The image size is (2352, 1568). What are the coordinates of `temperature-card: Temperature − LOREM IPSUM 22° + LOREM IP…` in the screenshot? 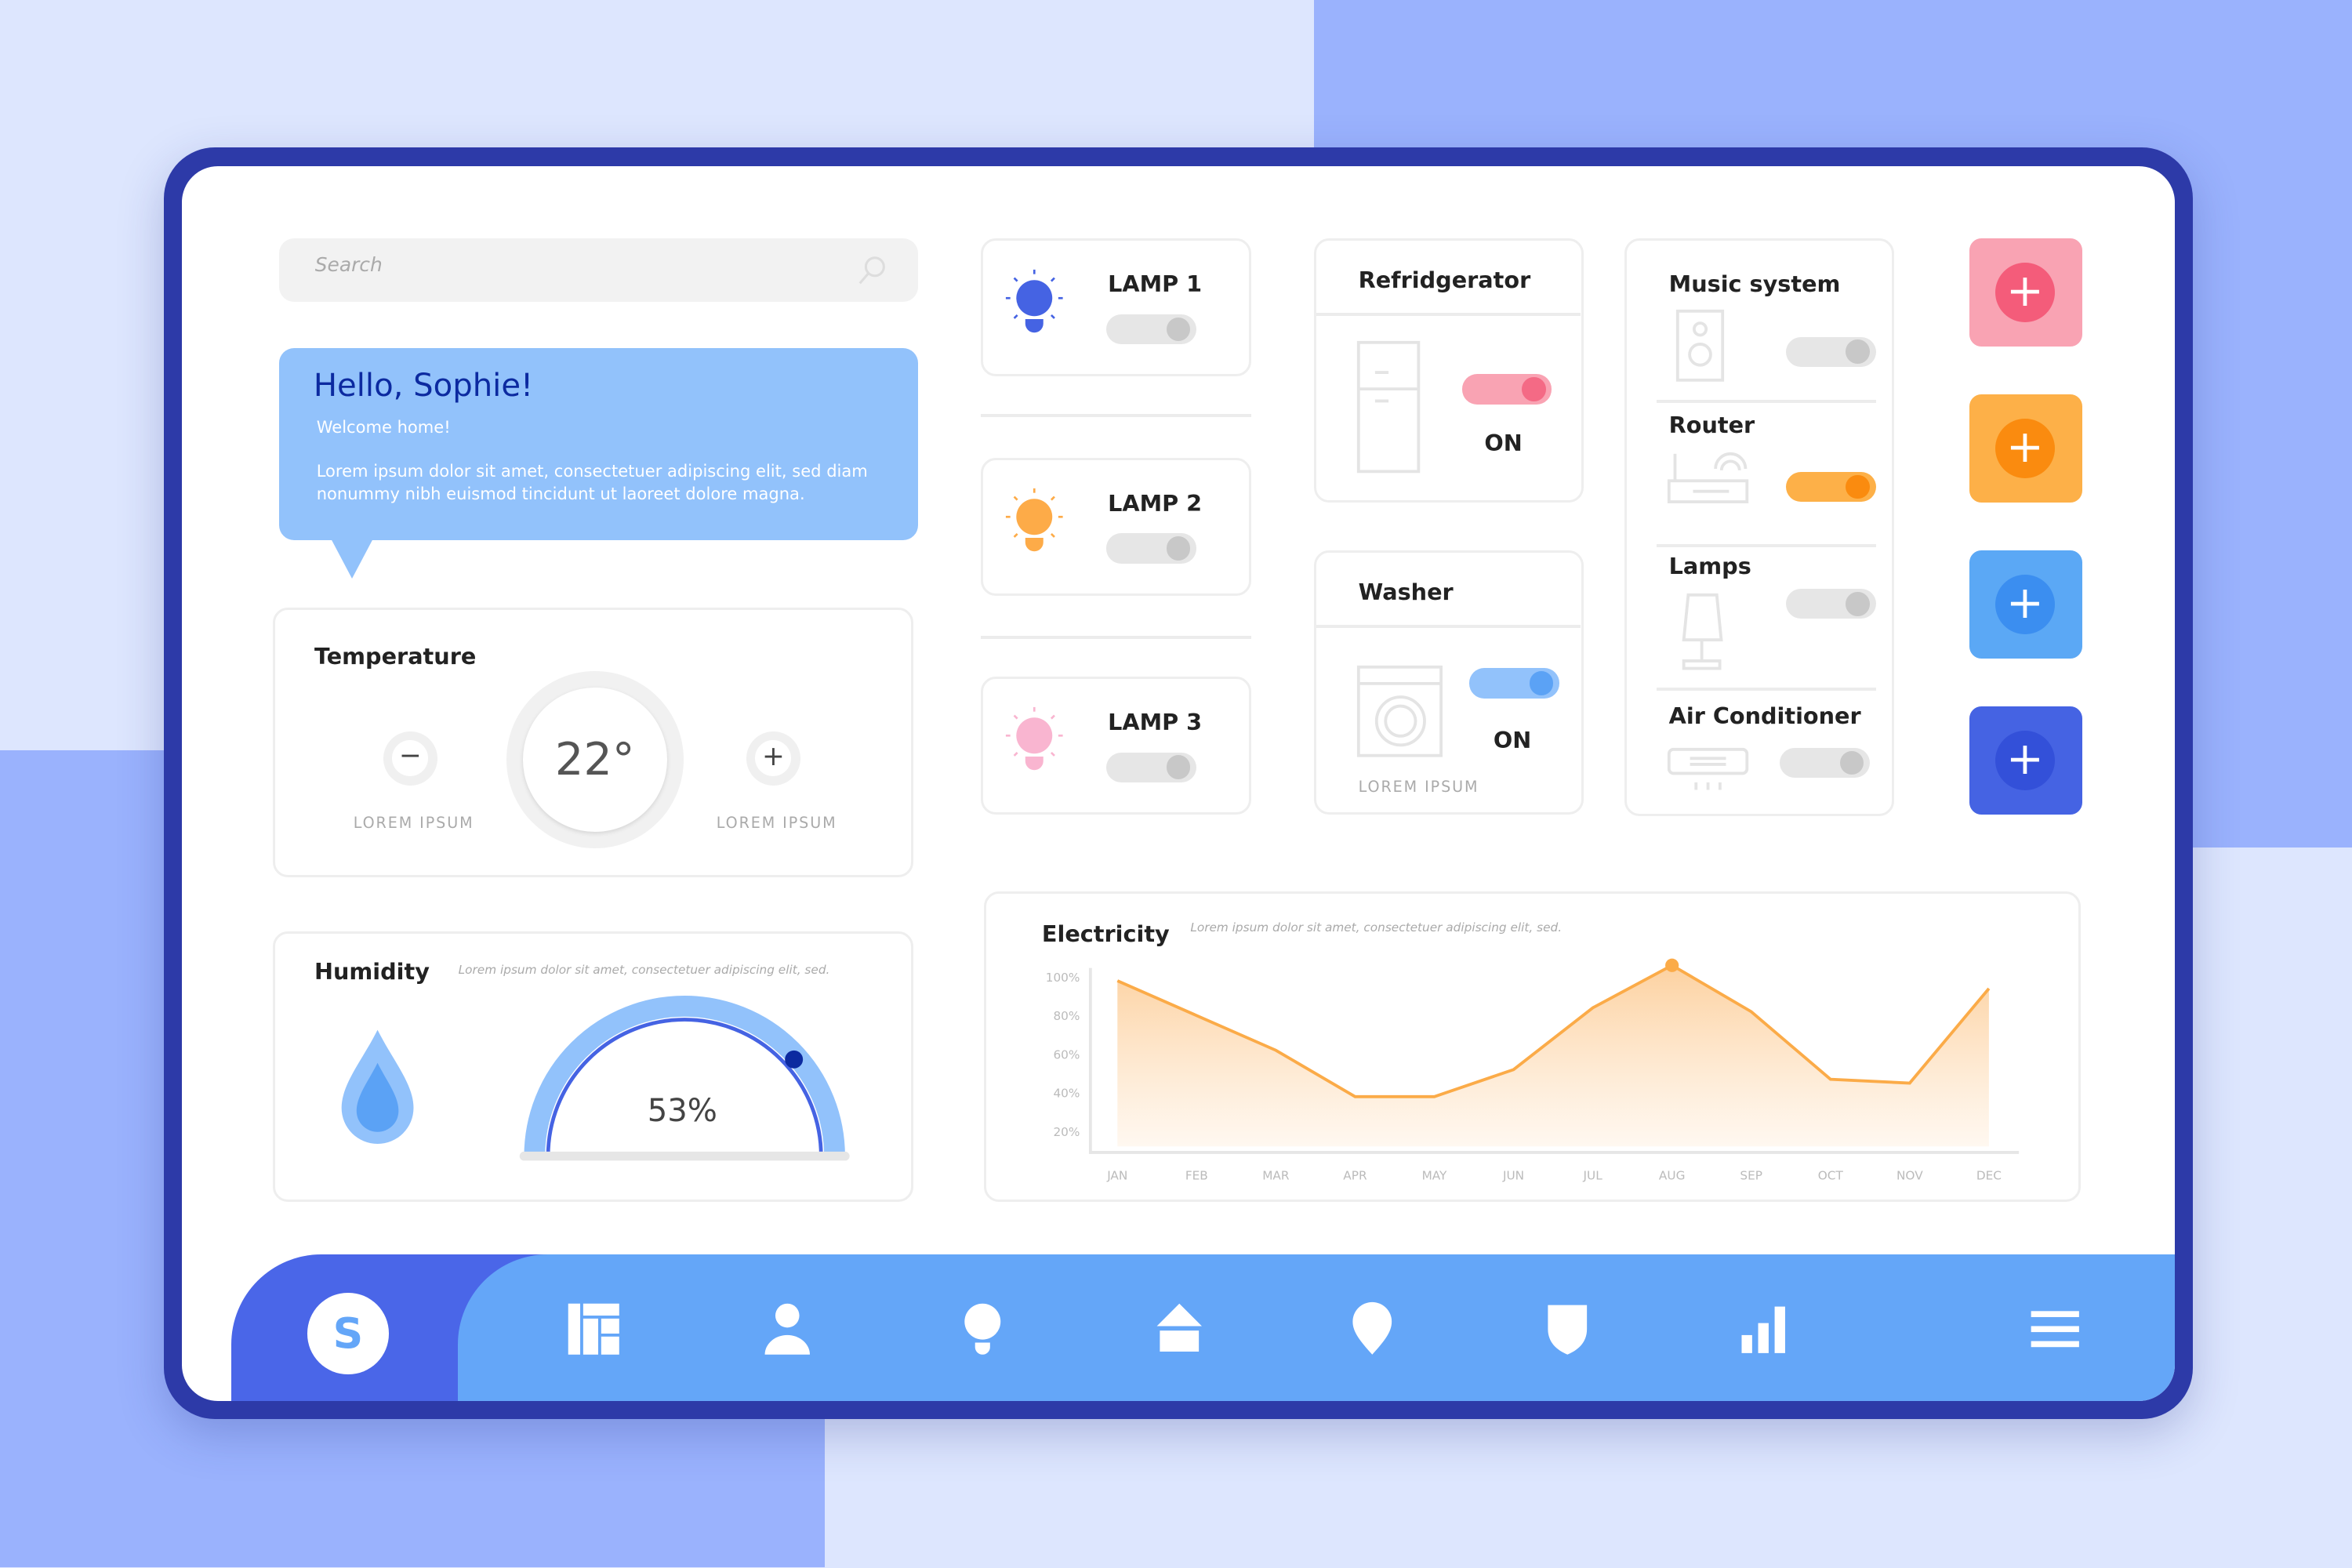 It's located at (593, 742).